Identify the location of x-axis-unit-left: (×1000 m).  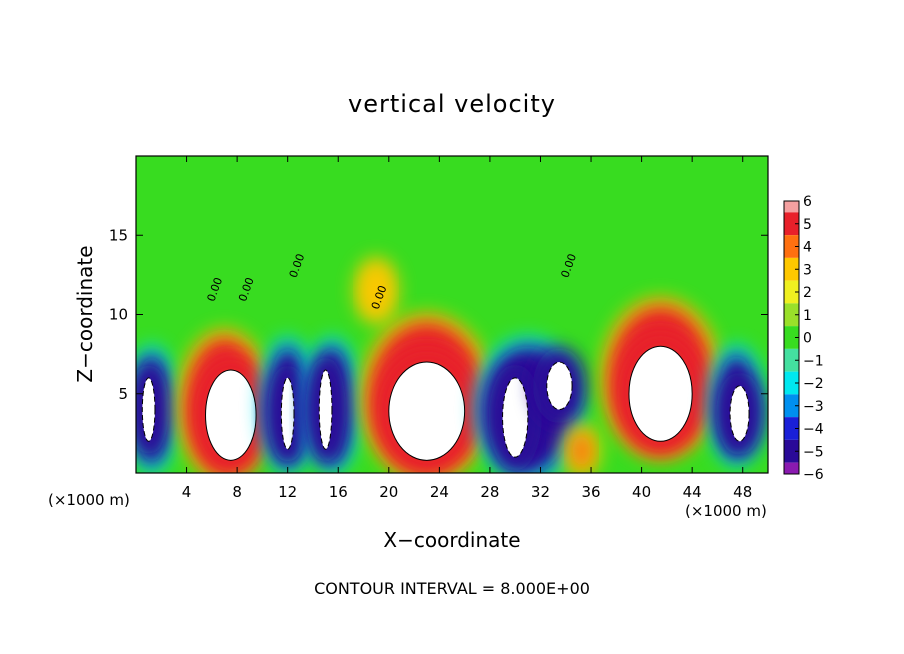
(89, 500).